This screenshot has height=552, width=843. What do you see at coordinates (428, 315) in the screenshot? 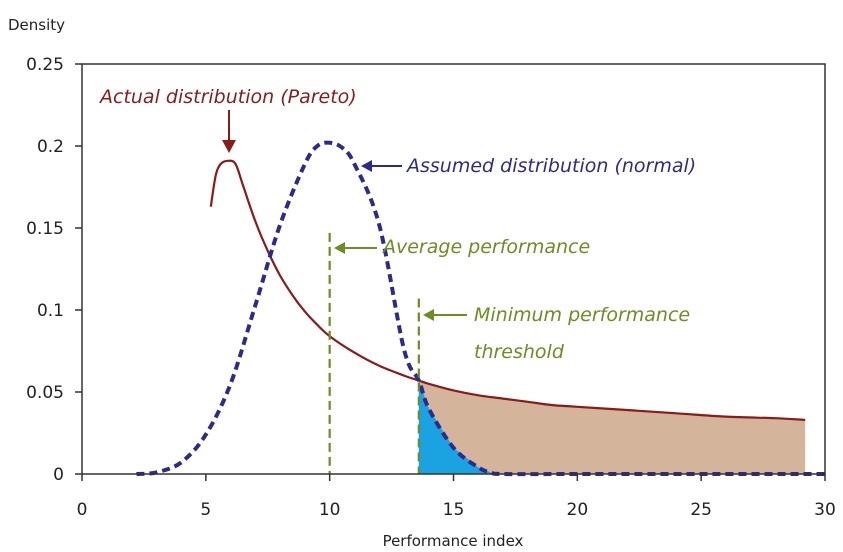
I see `arrowhead-minimum-performance` at bounding box center [428, 315].